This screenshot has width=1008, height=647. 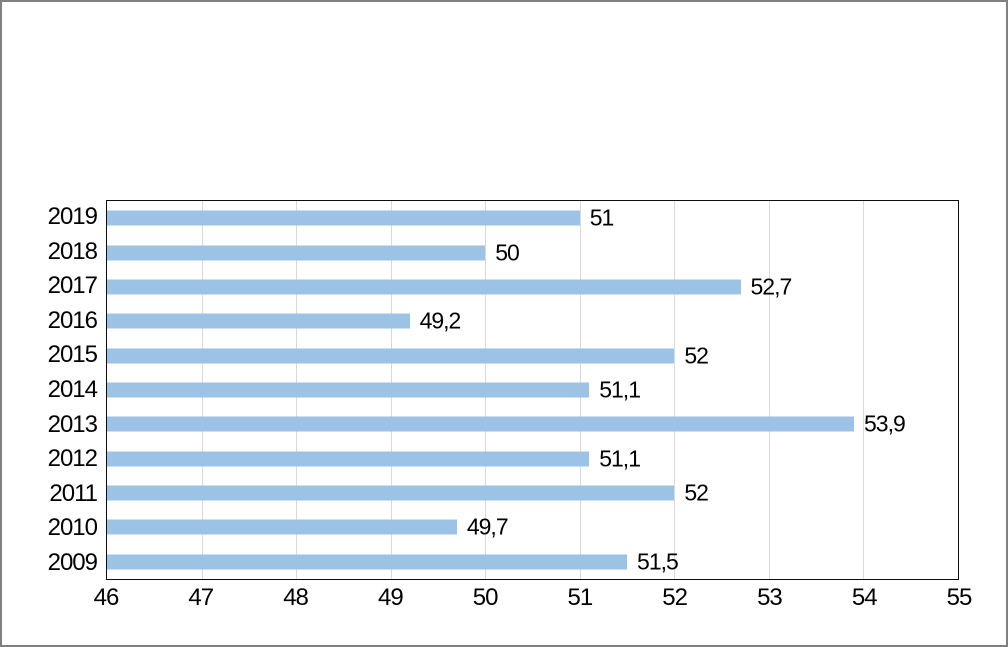 What do you see at coordinates (771, 286) in the screenshot?
I see `bar-value-label: 52,7` at bounding box center [771, 286].